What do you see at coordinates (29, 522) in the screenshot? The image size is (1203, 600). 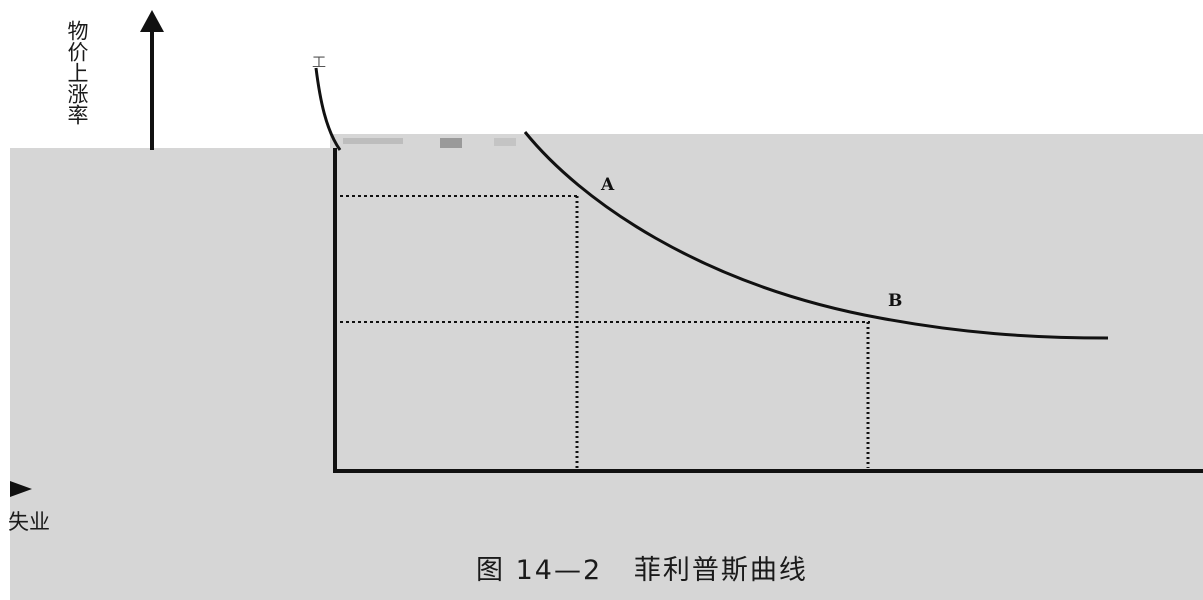 I see `x-axis-label: 失业` at bounding box center [29, 522].